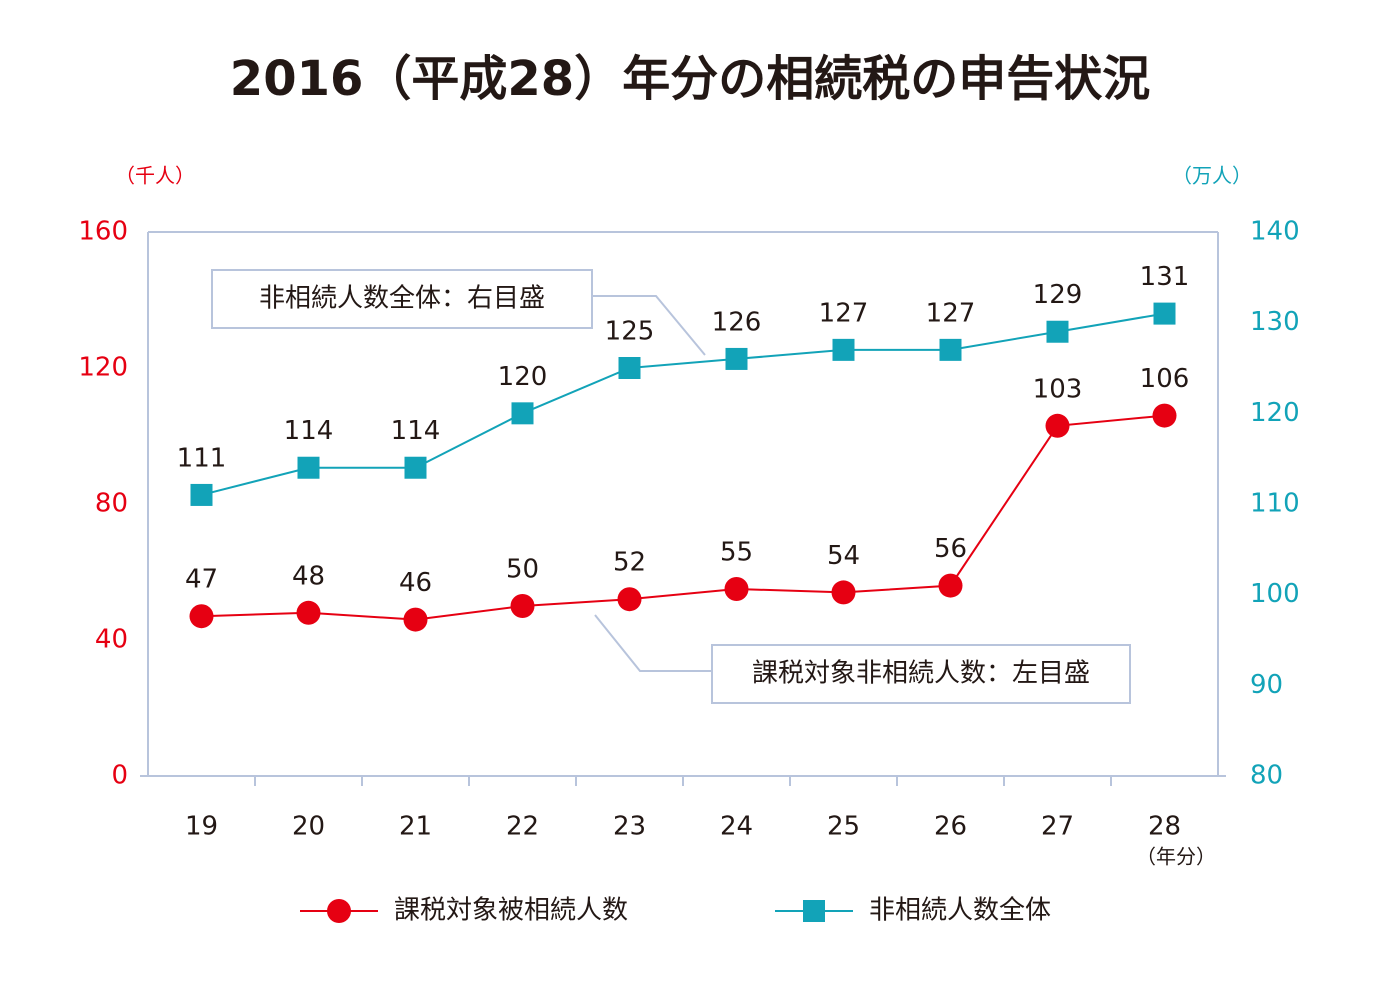  What do you see at coordinates (308, 827) in the screenshot?
I see `x-tick-label: 20` at bounding box center [308, 827].